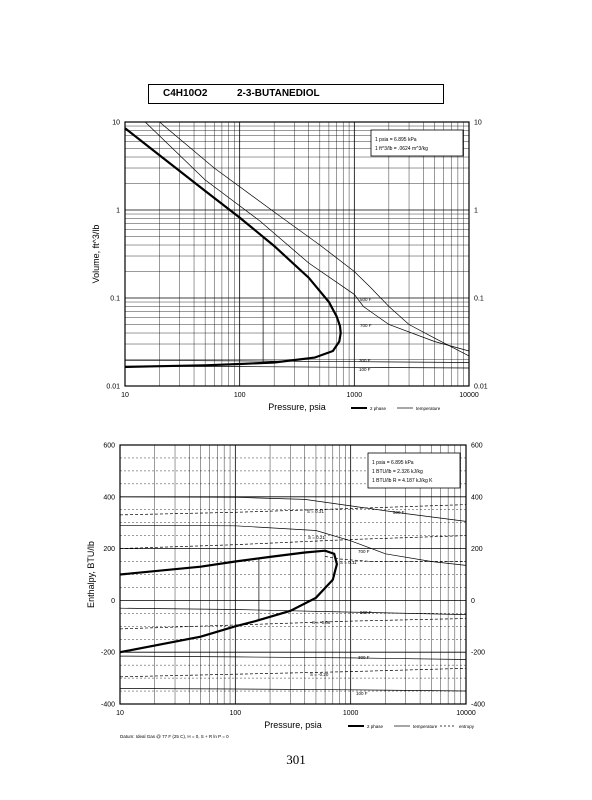  Describe the element at coordinates (393, 463) in the screenshot. I see `chart2-conversion-line: 1 psia = 6.895 kPa` at that location.